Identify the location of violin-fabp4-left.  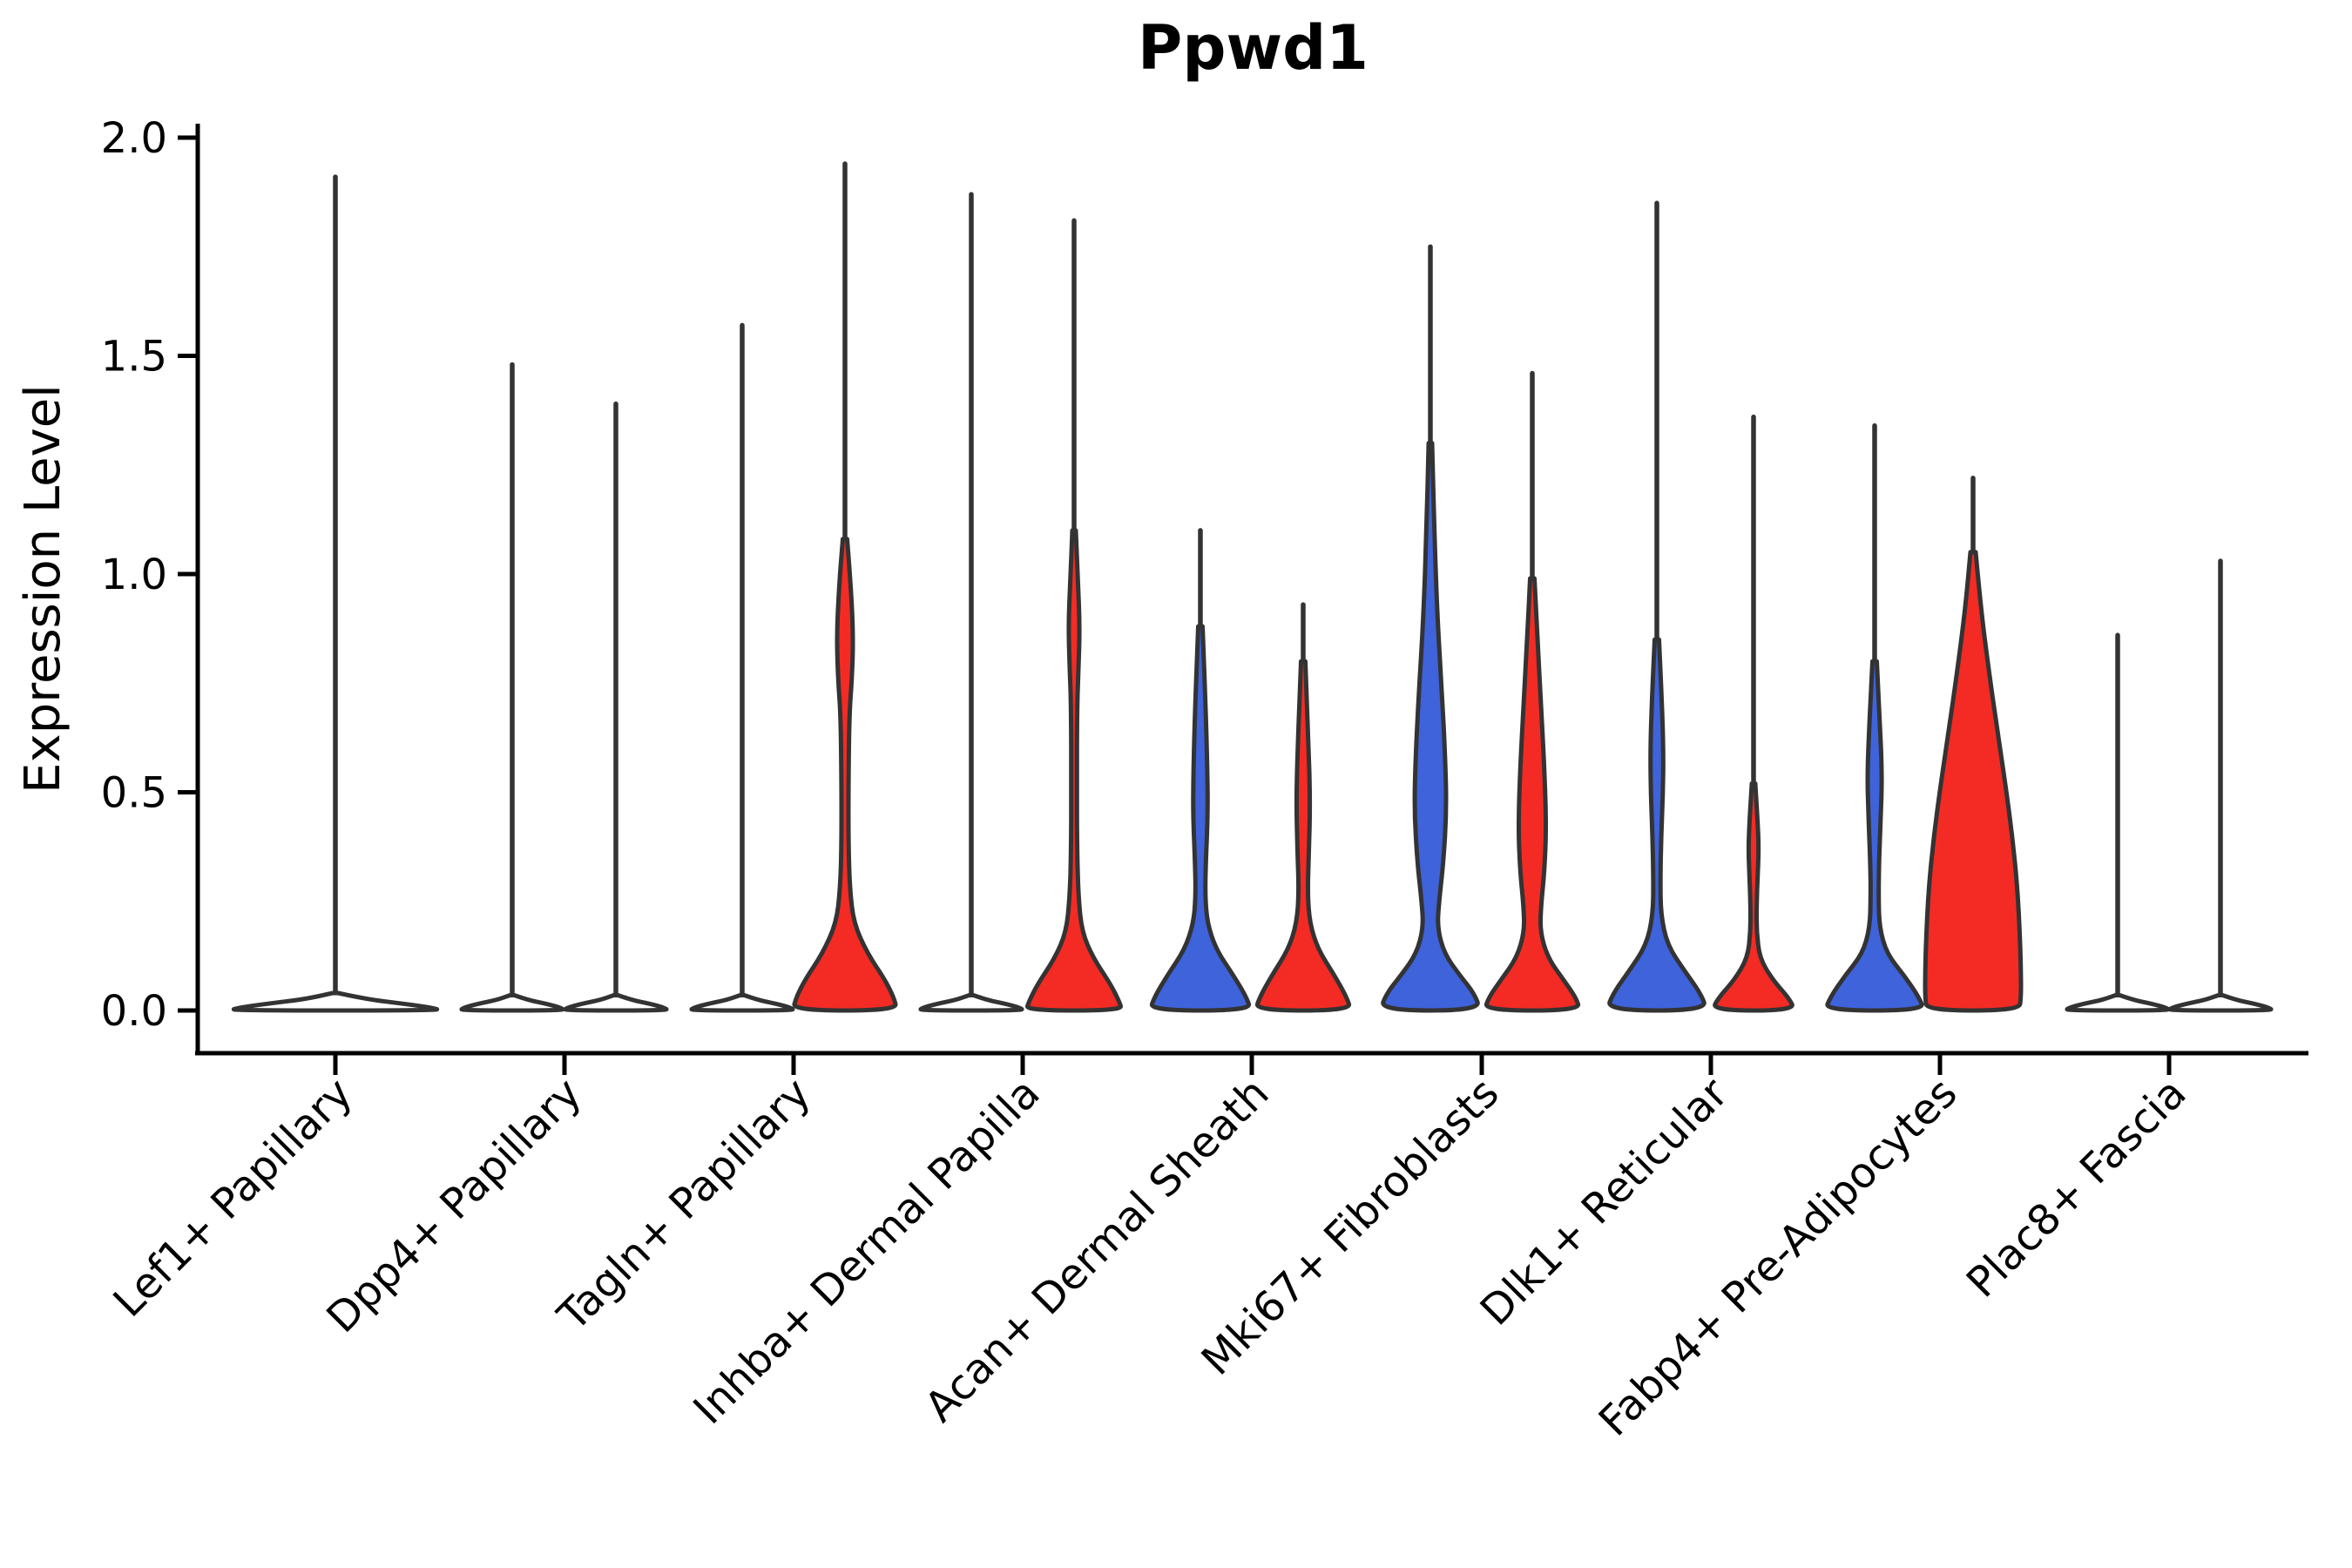
(1874, 836).